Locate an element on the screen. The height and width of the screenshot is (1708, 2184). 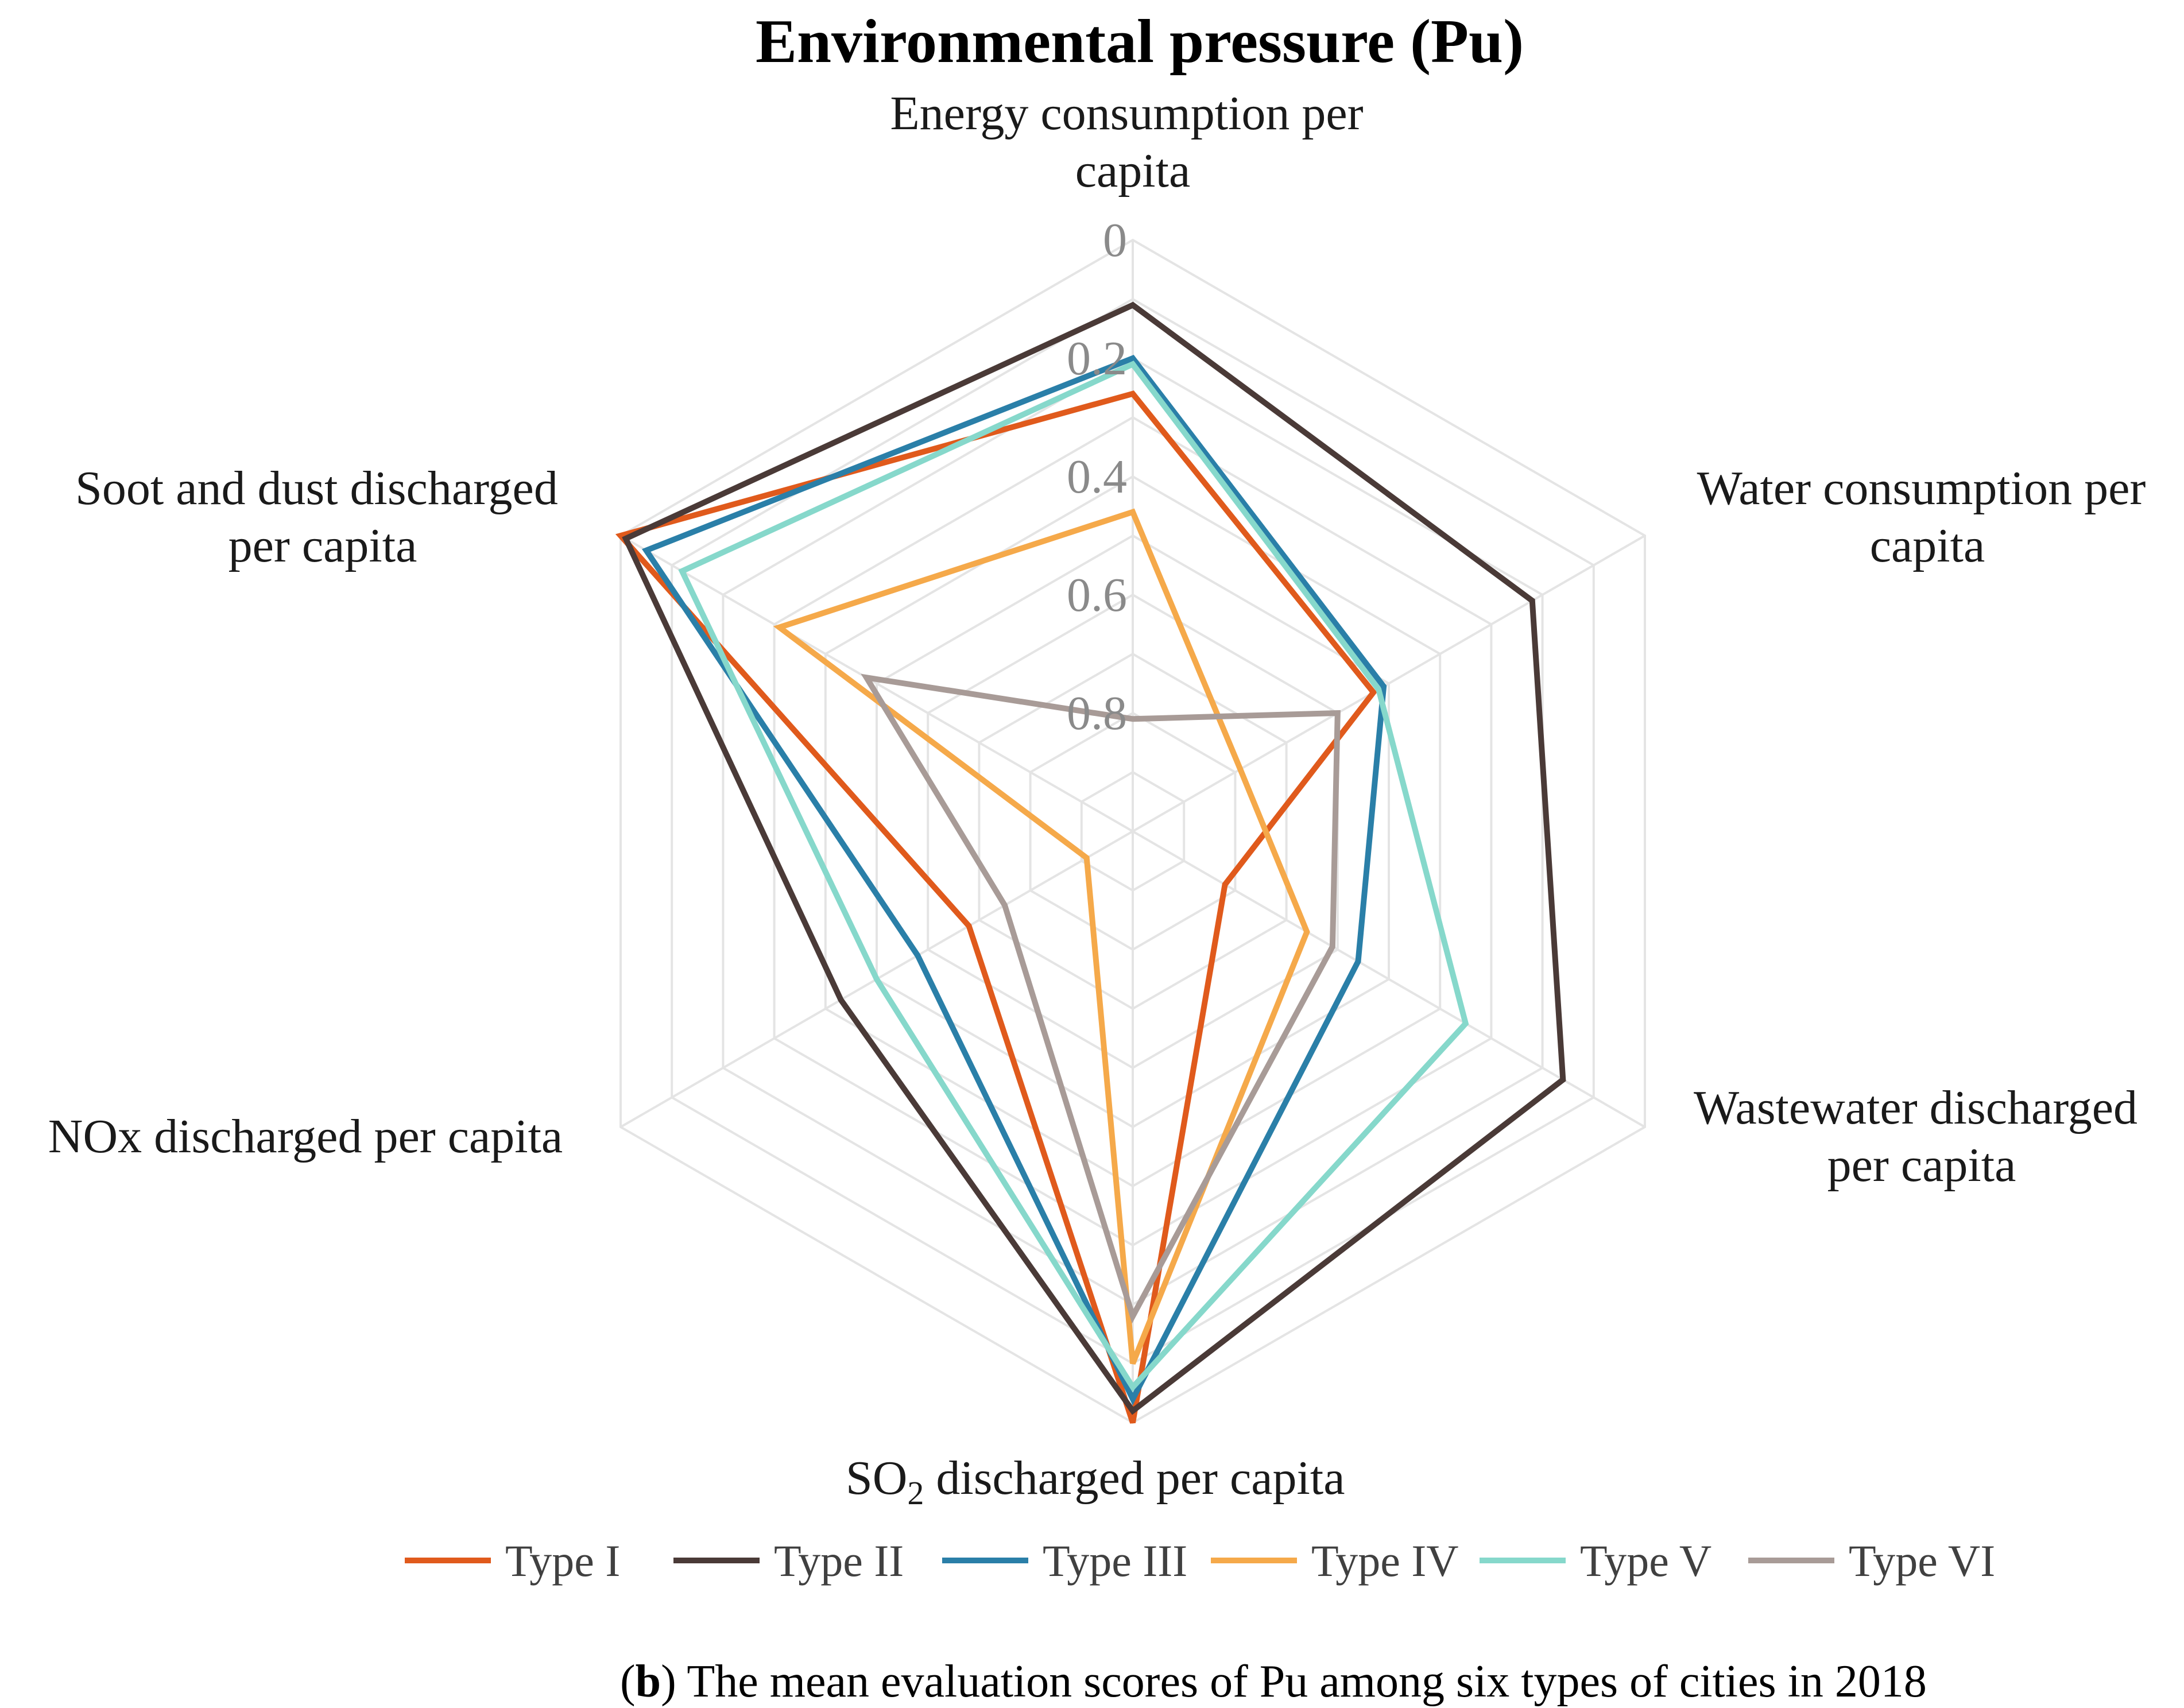
series-type-iv is located at coordinates (1041, 936).